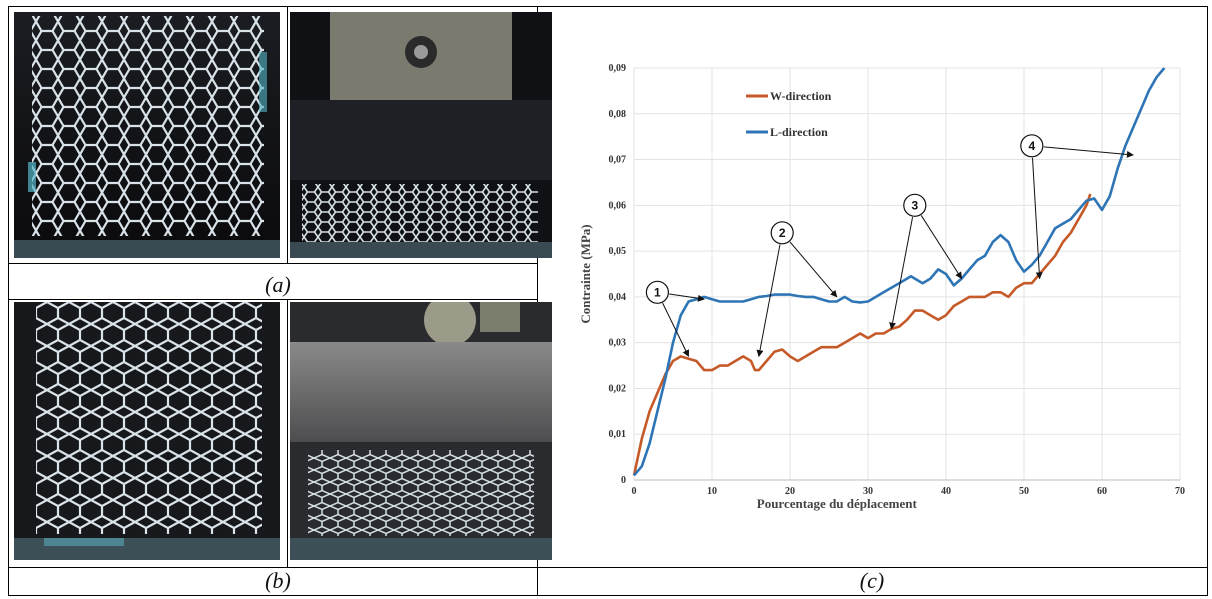 This screenshot has width=1212, height=599. What do you see at coordinates (287, 135) in the screenshot?
I see `divider-photo-a` at bounding box center [287, 135].